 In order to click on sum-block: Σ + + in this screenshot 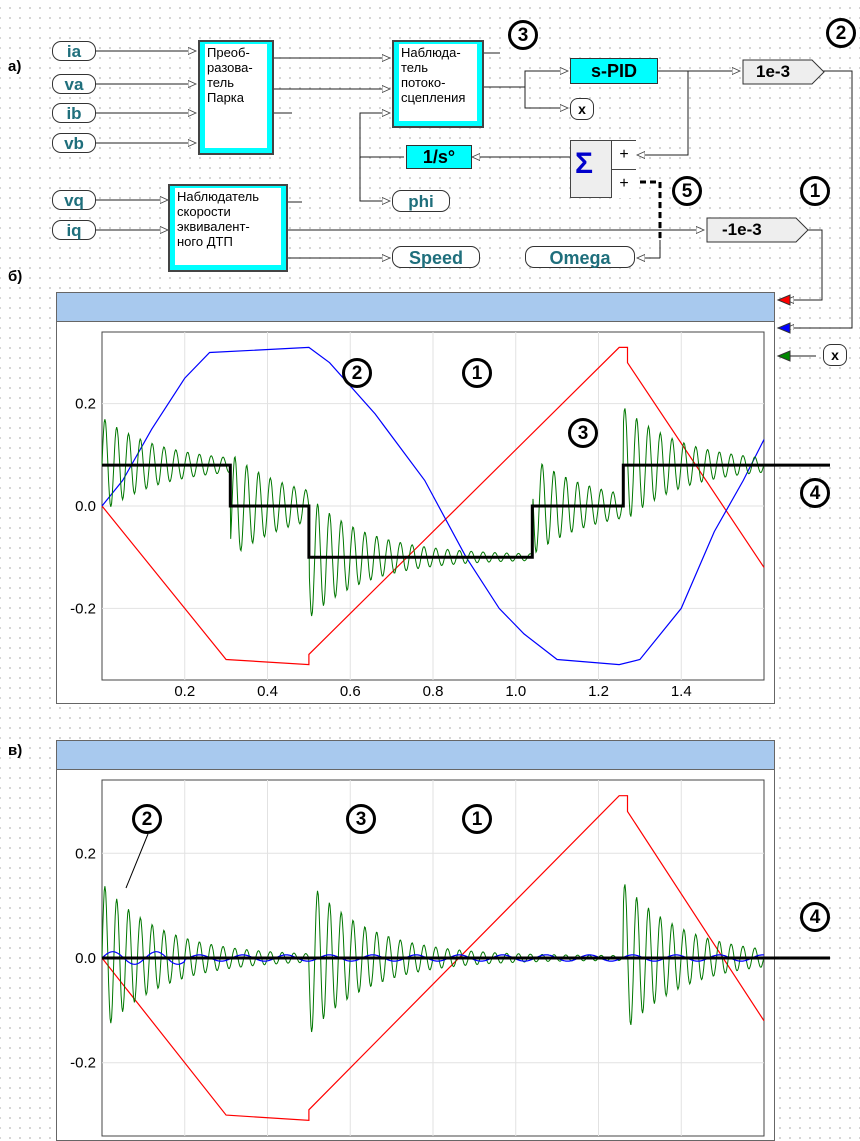, I will do `click(603, 169)`.